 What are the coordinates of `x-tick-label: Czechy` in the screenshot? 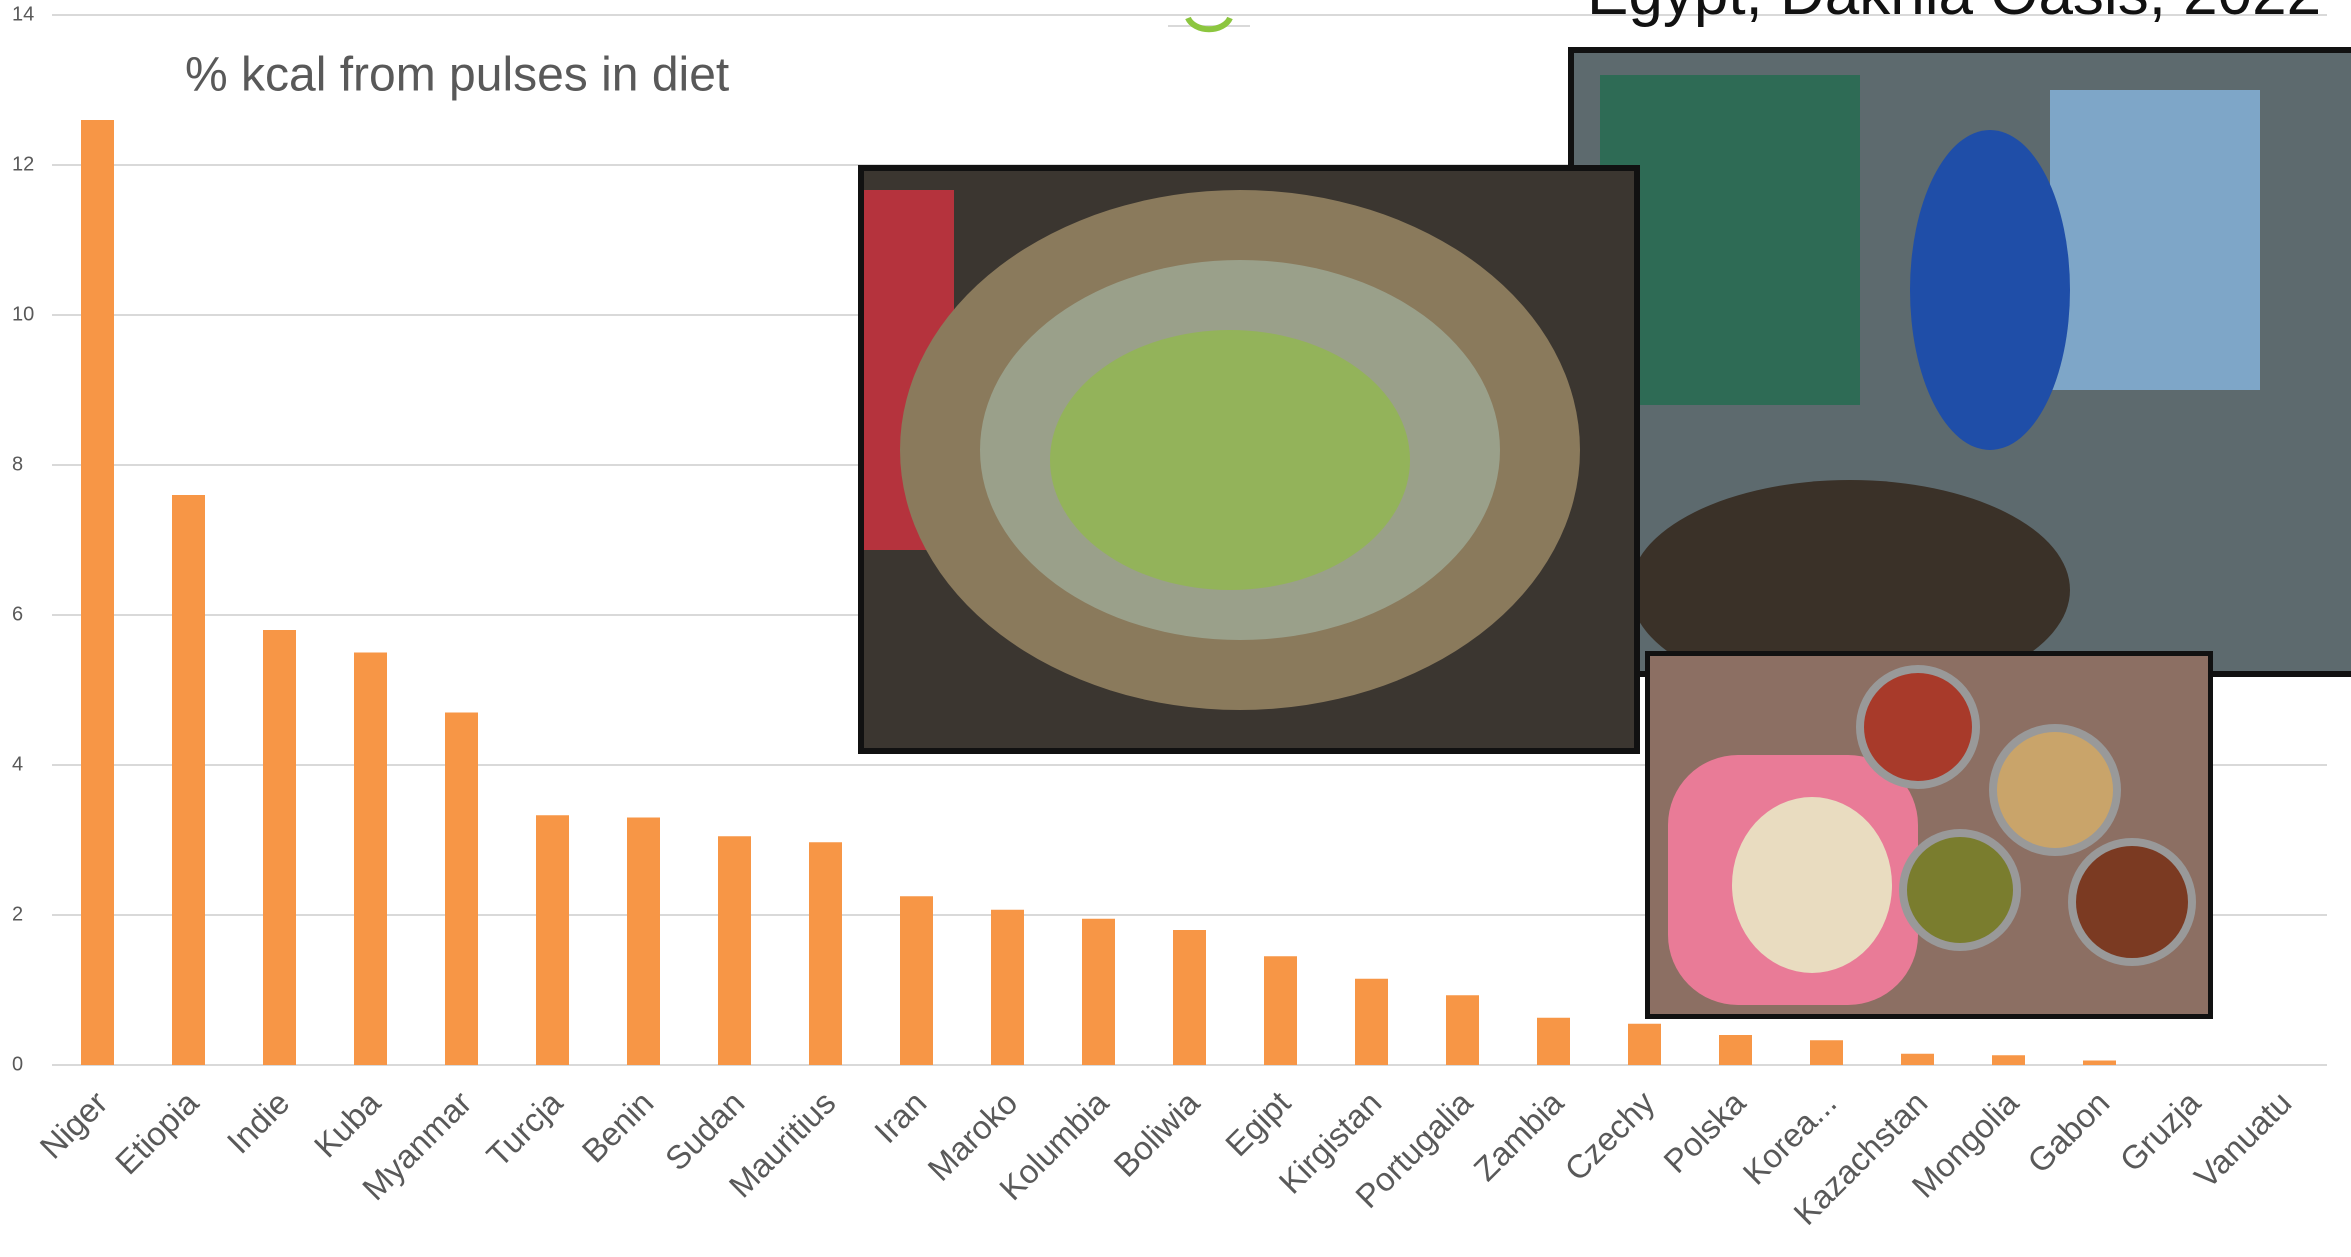 It's located at (1609, 1135).